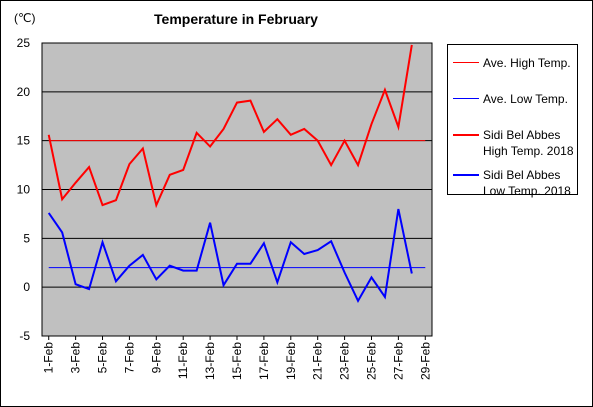  Describe the element at coordinates (24, 92) in the screenshot. I see `y-tick-label: 20` at that location.